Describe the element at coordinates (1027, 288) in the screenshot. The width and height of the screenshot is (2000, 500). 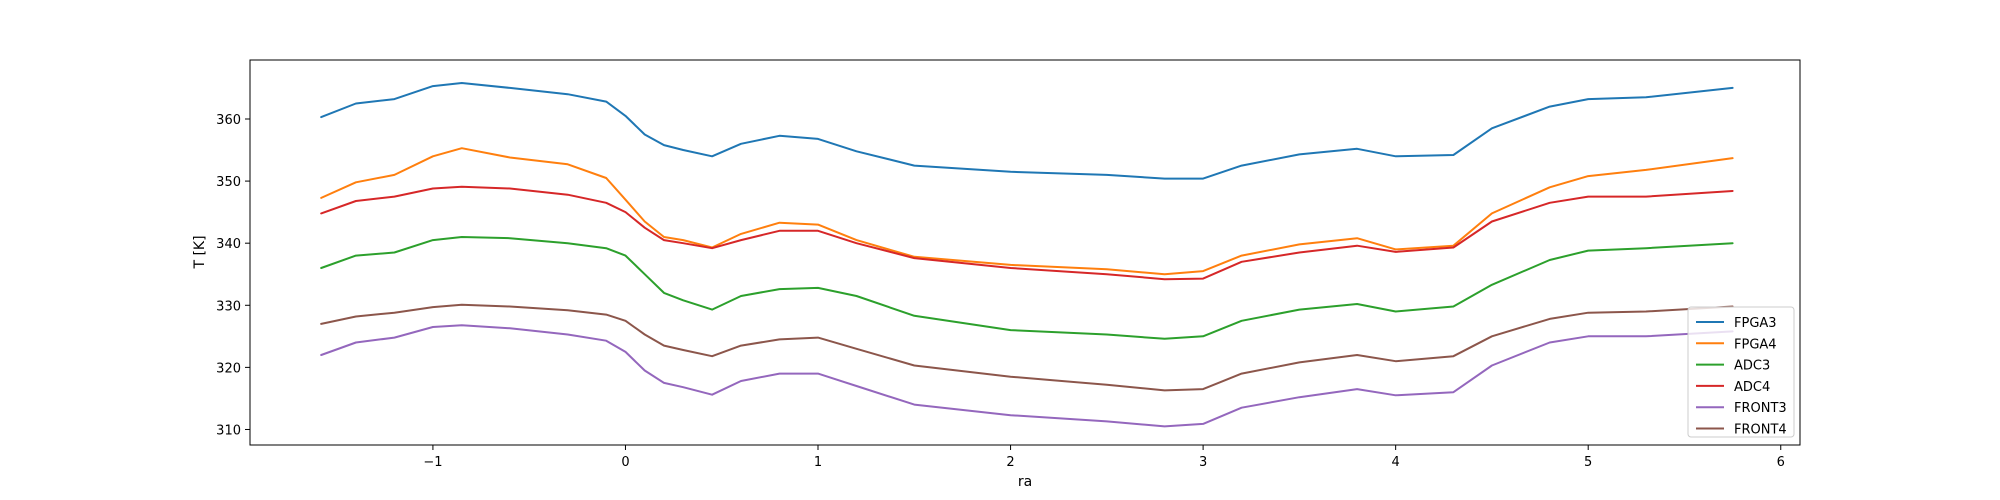
I see `series-line-adc3` at that location.